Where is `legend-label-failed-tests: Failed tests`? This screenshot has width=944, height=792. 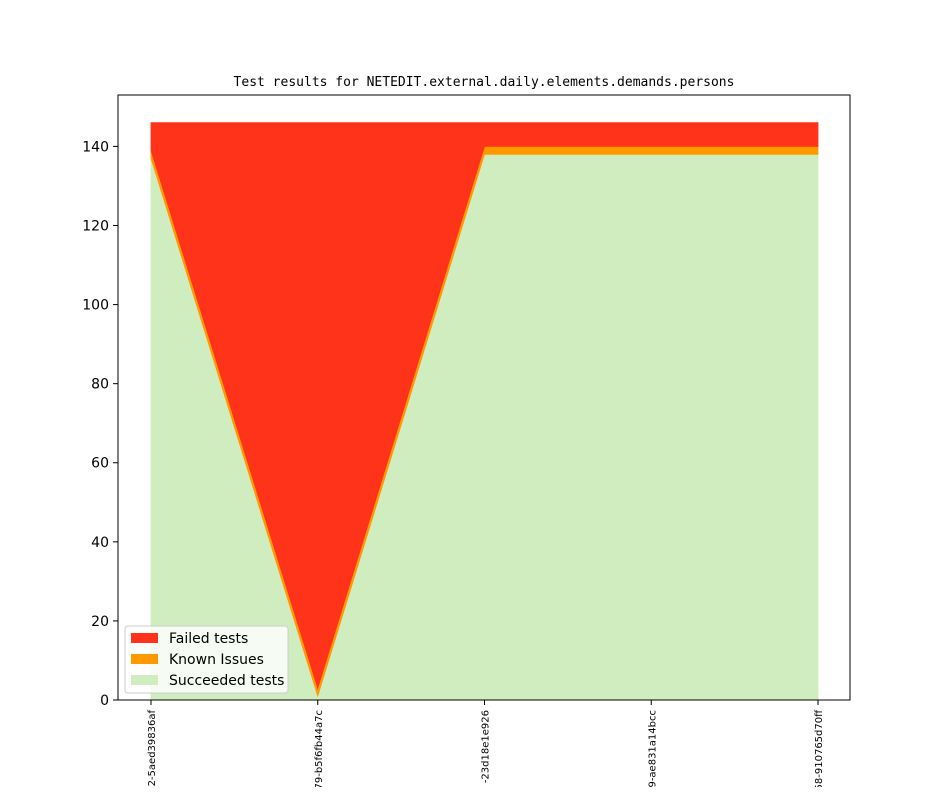
legend-label-failed-tests: Failed tests is located at coordinates (208, 639).